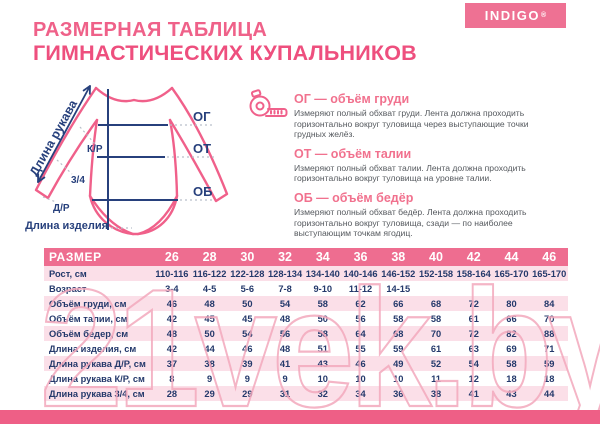 The image size is (600, 424). What do you see at coordinates (360, 333) in the screenshot?
I see `table-cell: 64` at bounding box center [360, 333].